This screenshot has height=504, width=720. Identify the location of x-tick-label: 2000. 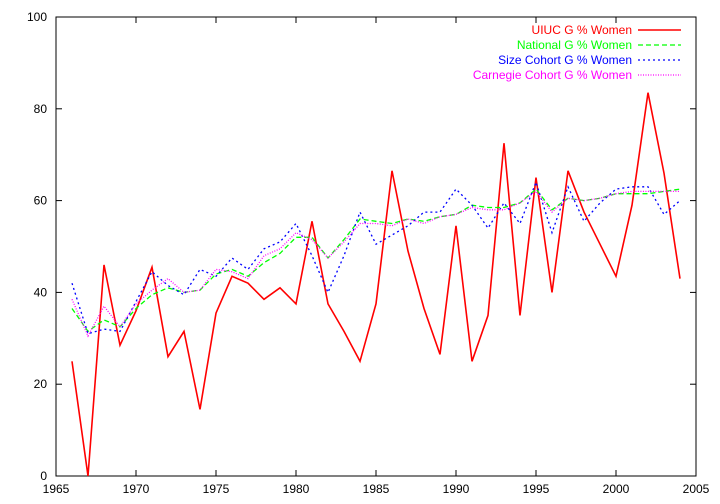
(616, 489).